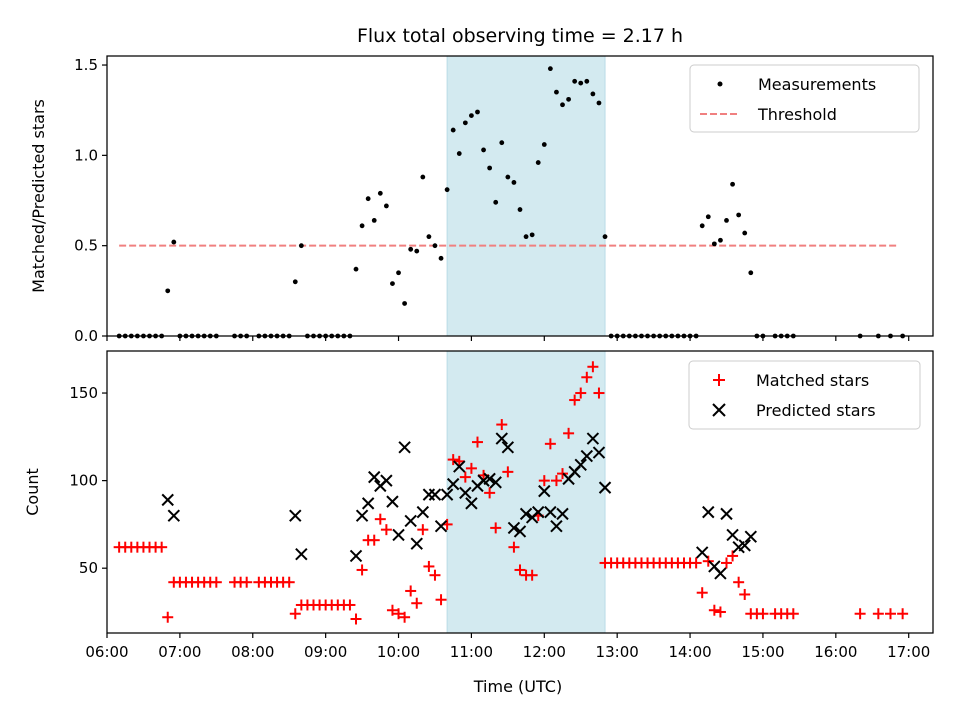 This screenshot has width=960, height=720. Describe the element at coordinates (106, 652) in the screenshot. I see `x-tick-label: 06:00` at that location.